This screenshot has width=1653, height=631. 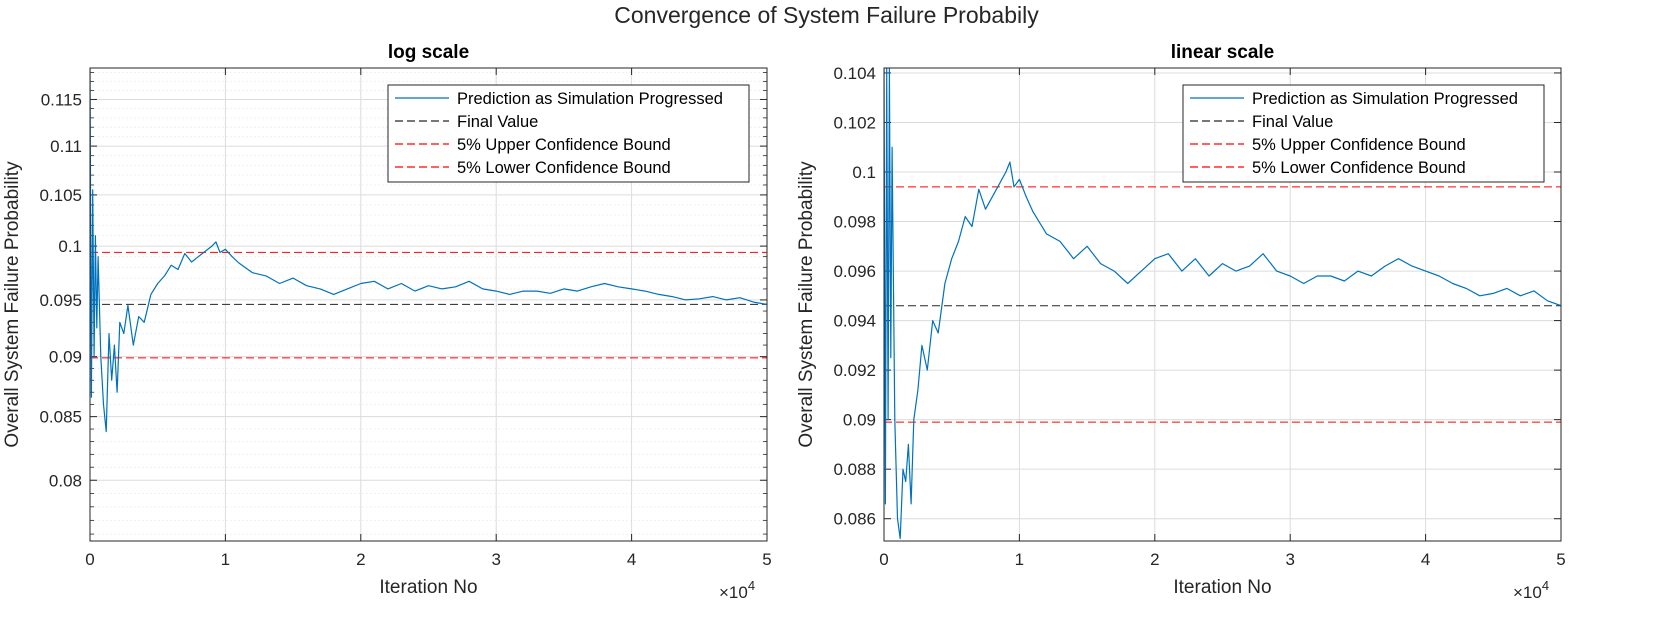 What do you see at coordinates (428, 52) in the screenshot?
I see `axes-title: log scale` at bounding box center [428, 52].